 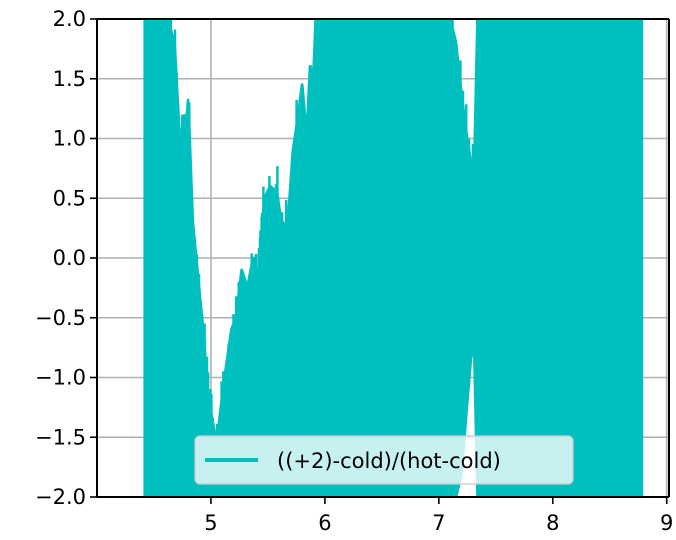 What do you see at coordinates (60, 378) in the screenshot?
I see `y-tick-label-2: −1.0` at bounding box center [60, 378].